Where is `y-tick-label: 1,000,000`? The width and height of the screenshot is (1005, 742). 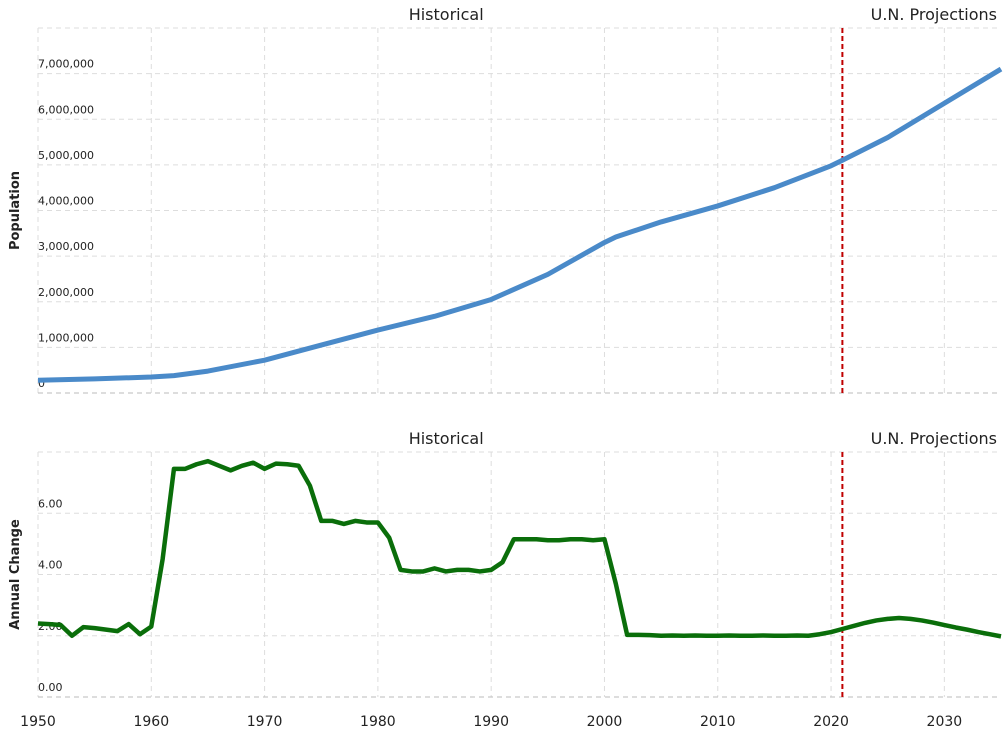 y-tick-label: 1,000,000 is located at coordinates (66, 337).